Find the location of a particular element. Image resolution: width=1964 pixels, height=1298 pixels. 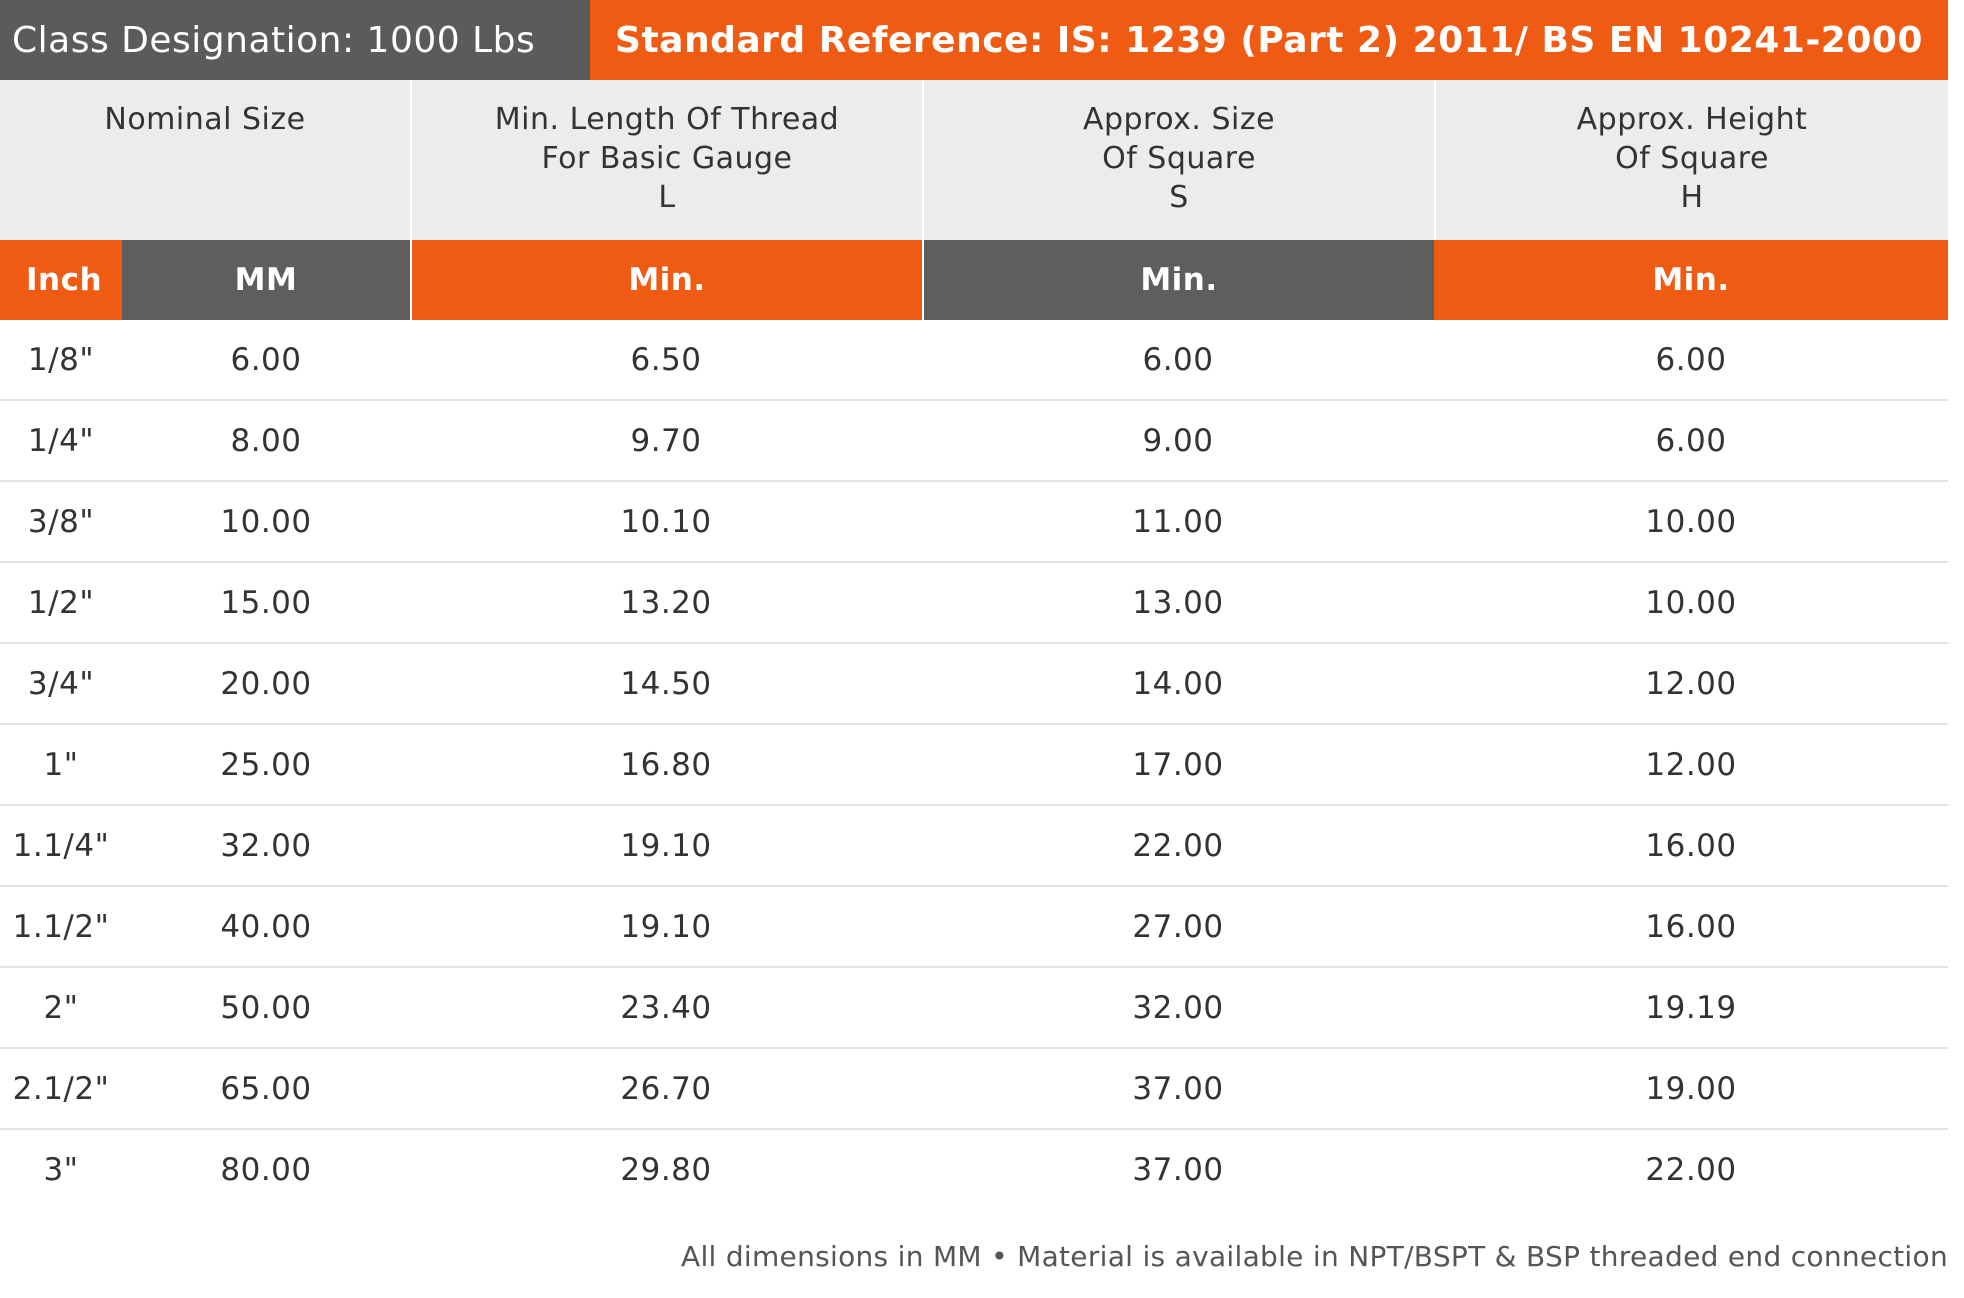

table-row: 1/2" 15.00 13.20 13.00 10.00 is located at coordinates (974, 603).